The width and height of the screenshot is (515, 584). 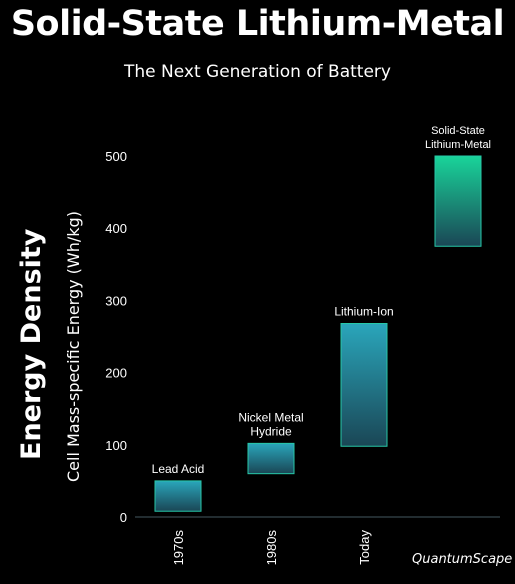 What do you see at coordinates (458, 201) in the screenshot?
I see `bar-solid-state-lithium-metal` at bounding box center [458, 201].